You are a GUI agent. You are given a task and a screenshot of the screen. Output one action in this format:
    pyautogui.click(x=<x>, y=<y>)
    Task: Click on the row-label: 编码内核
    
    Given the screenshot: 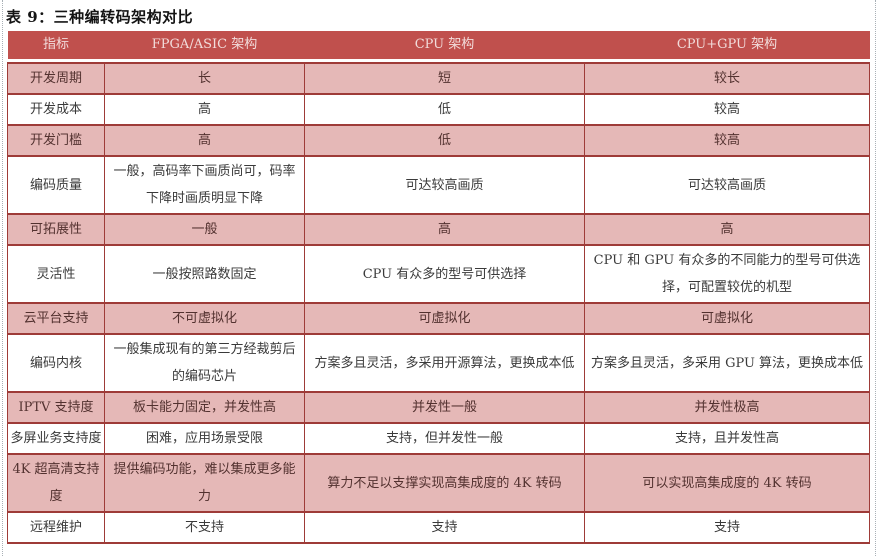 What is the action you would take?
    pyautogui.click(x=56, y=363)
    